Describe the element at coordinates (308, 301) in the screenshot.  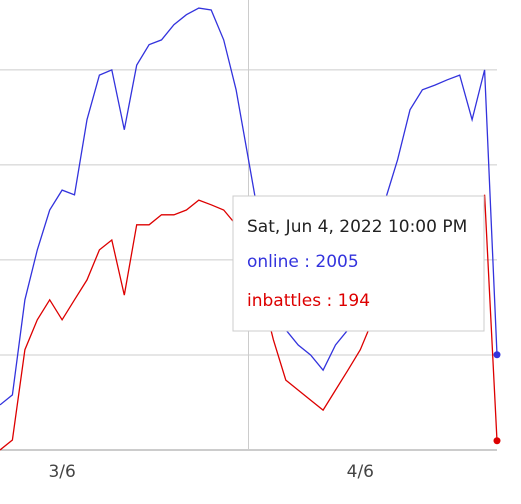
I see `tooltip-line: inbattles : 194` at that location.